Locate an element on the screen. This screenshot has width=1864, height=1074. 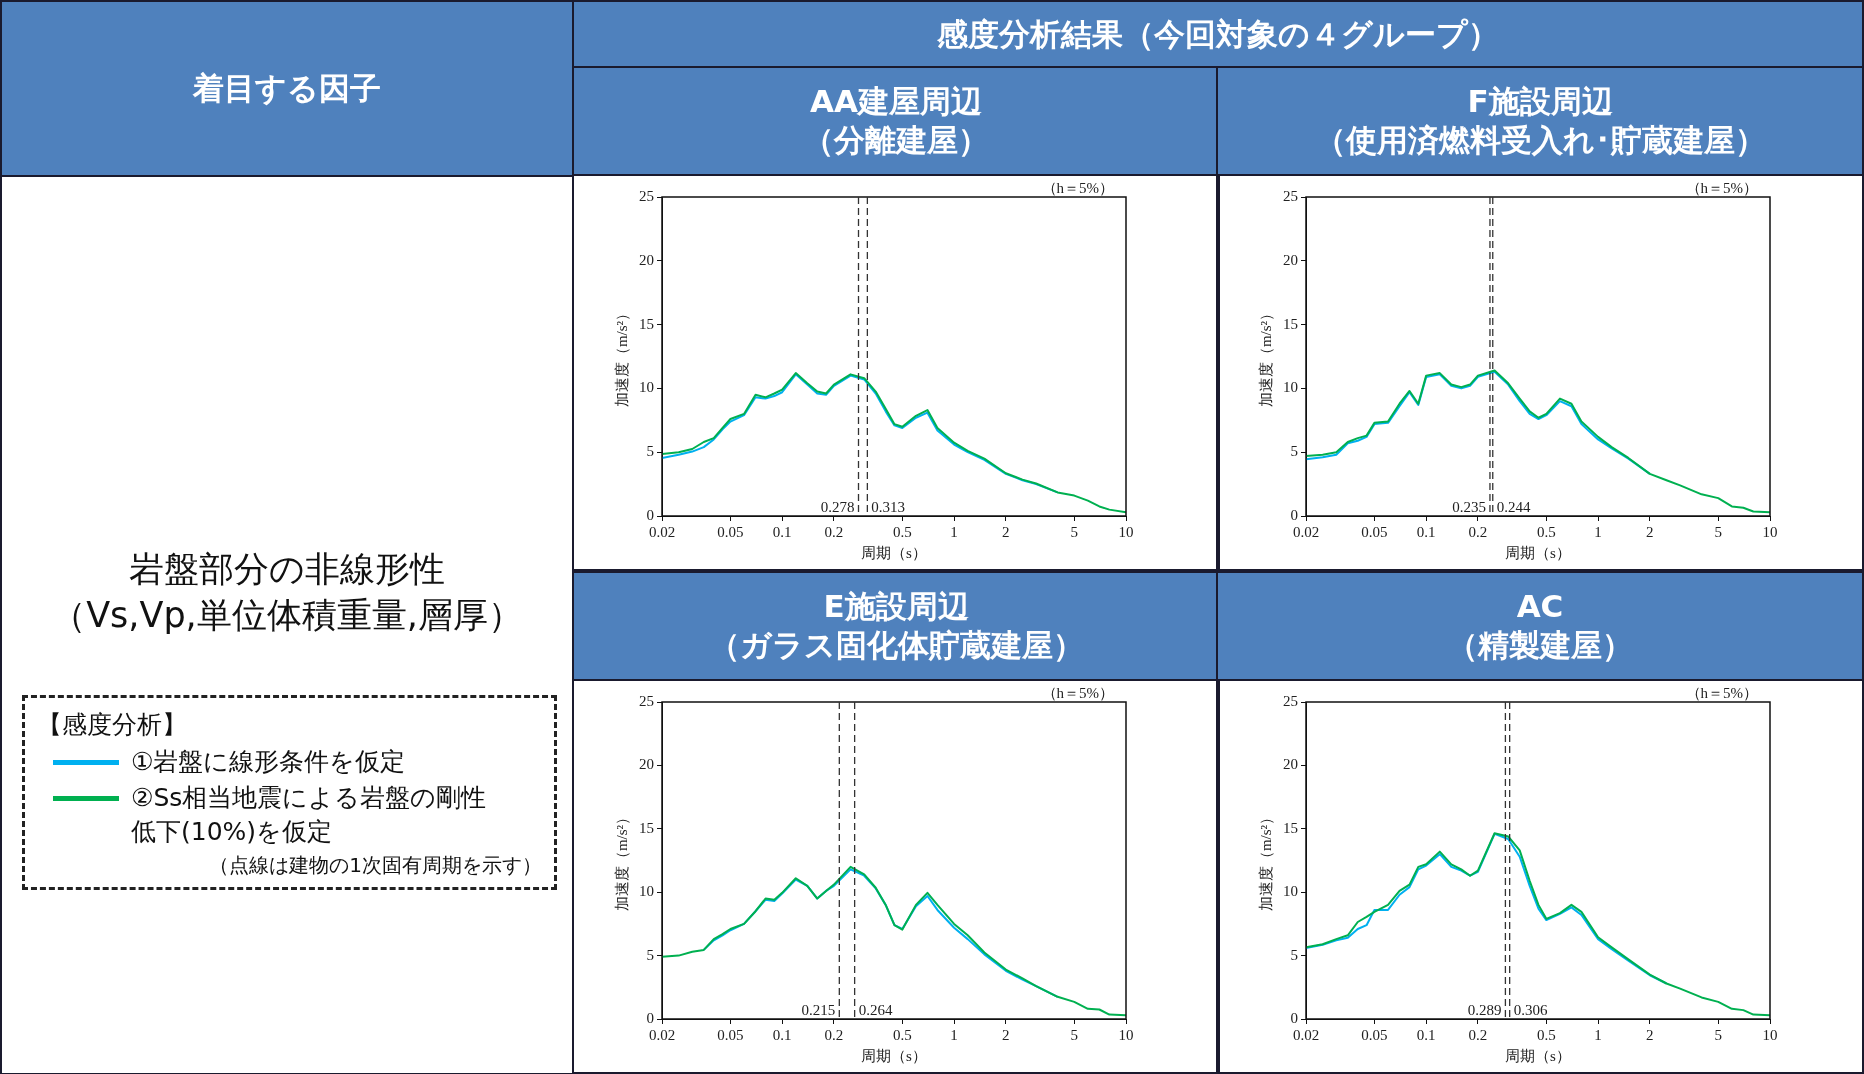
ref-line-label: 0.244 is located at coordinates (1514, 507).